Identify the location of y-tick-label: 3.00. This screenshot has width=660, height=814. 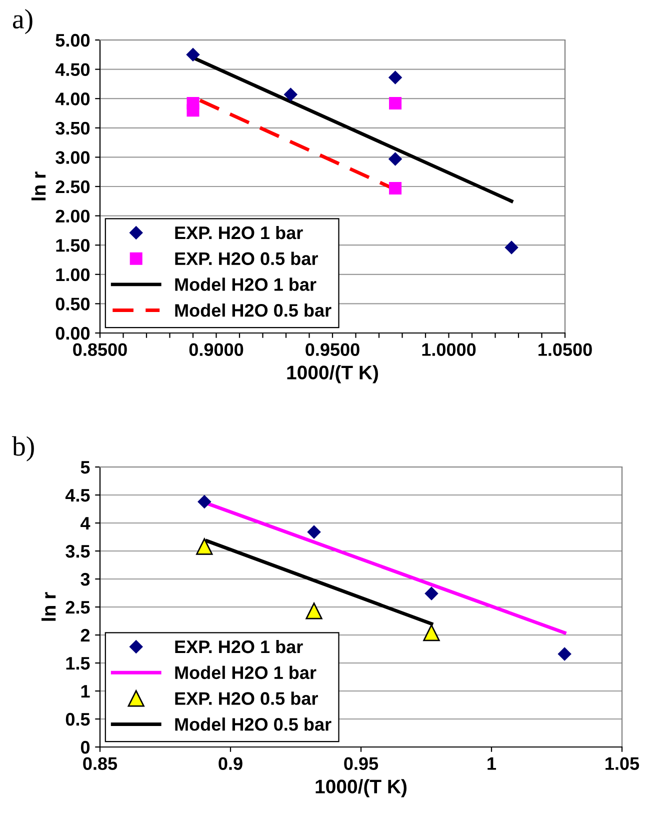
(73, 157).